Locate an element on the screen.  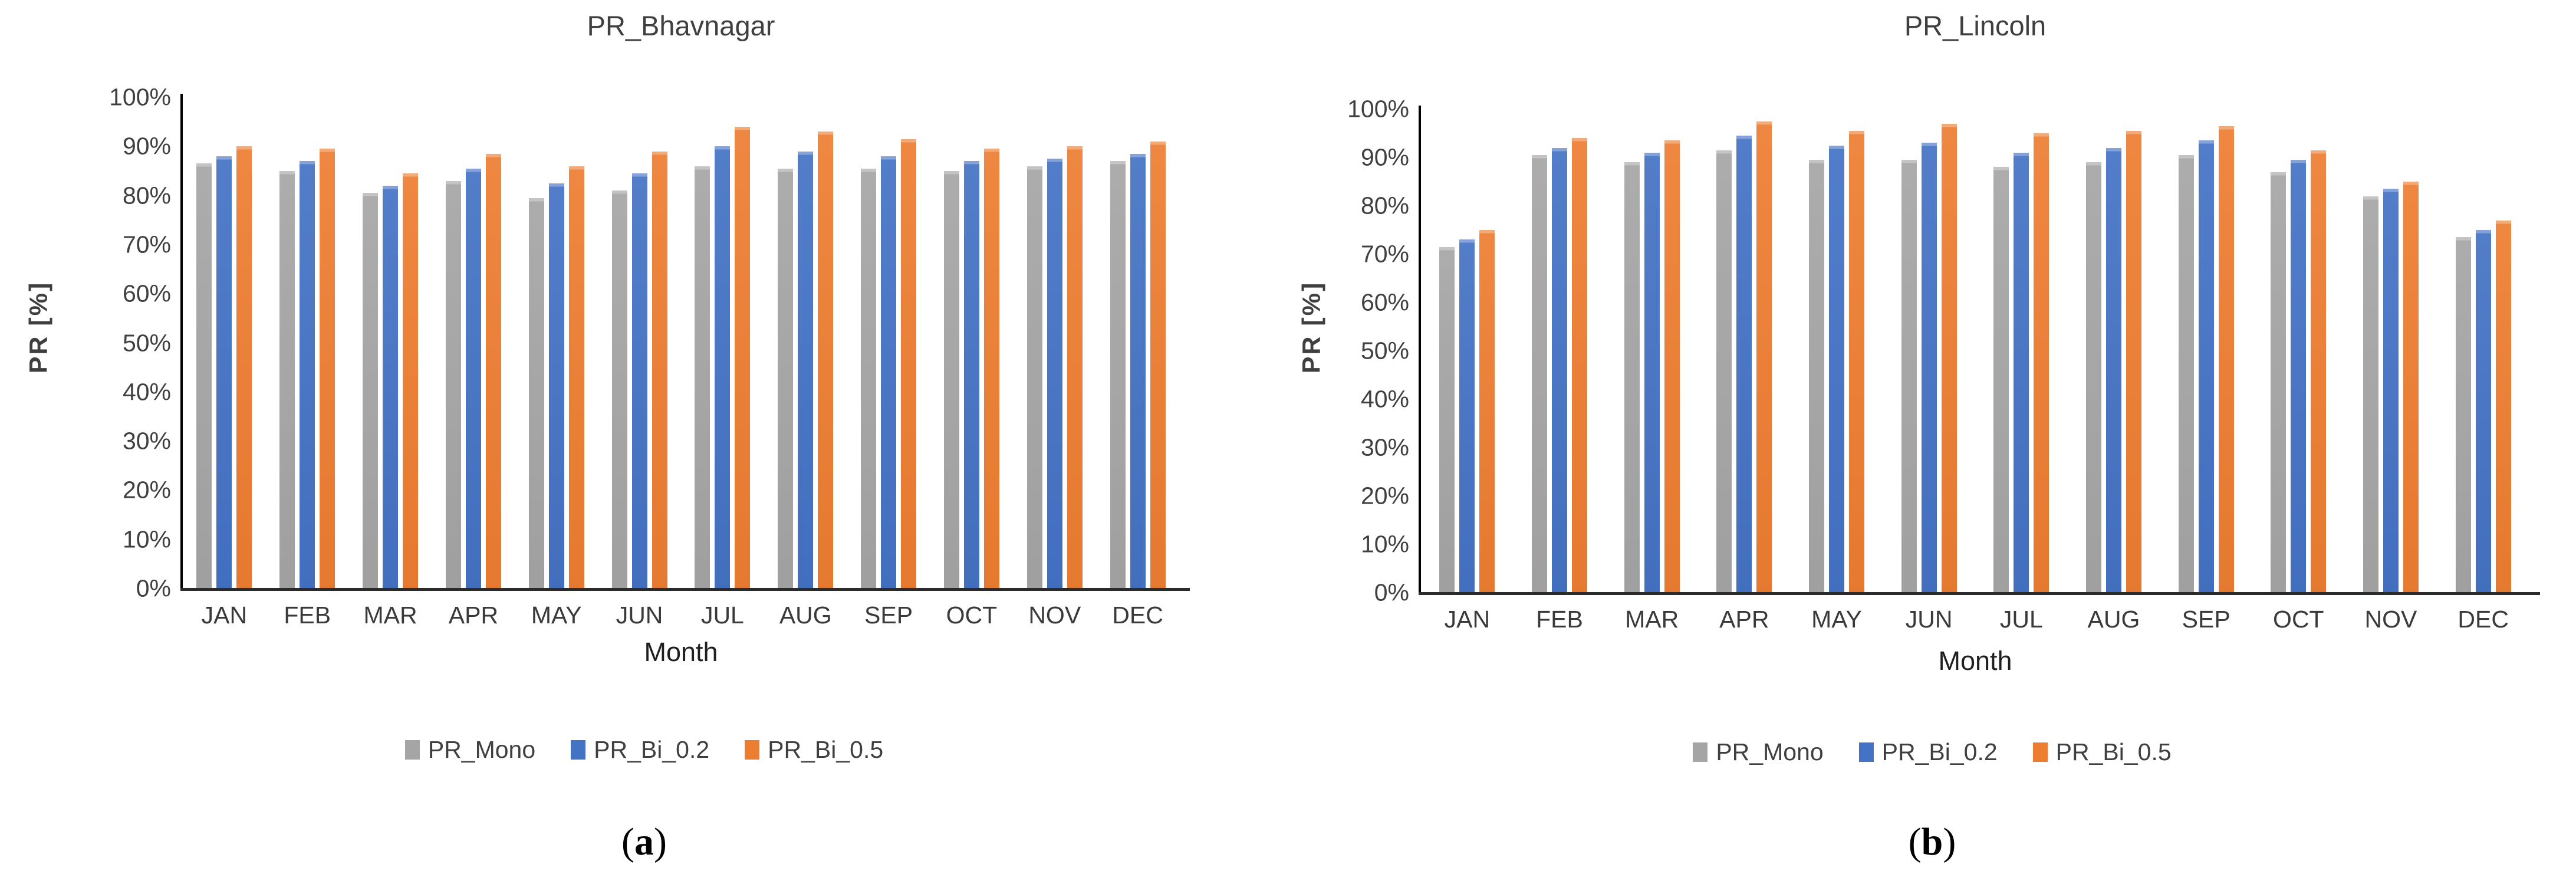
y-tick-label: 70% is located at coordinates (1384, 254).